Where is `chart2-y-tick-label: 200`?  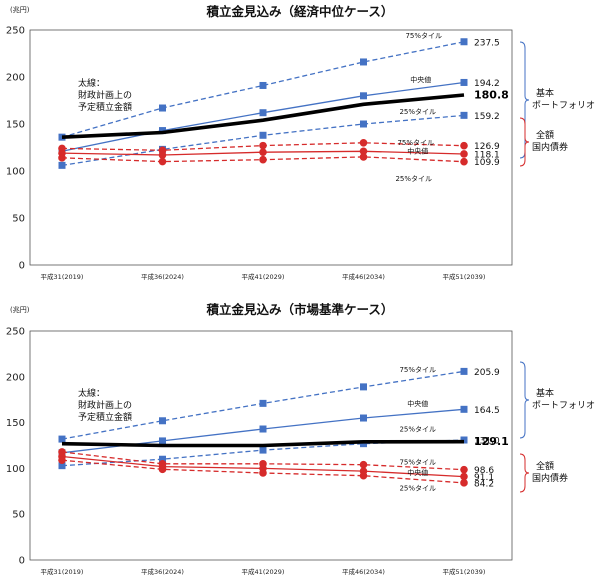 chart2-y-tick-label: 200 is located at coordinates (15, 377).